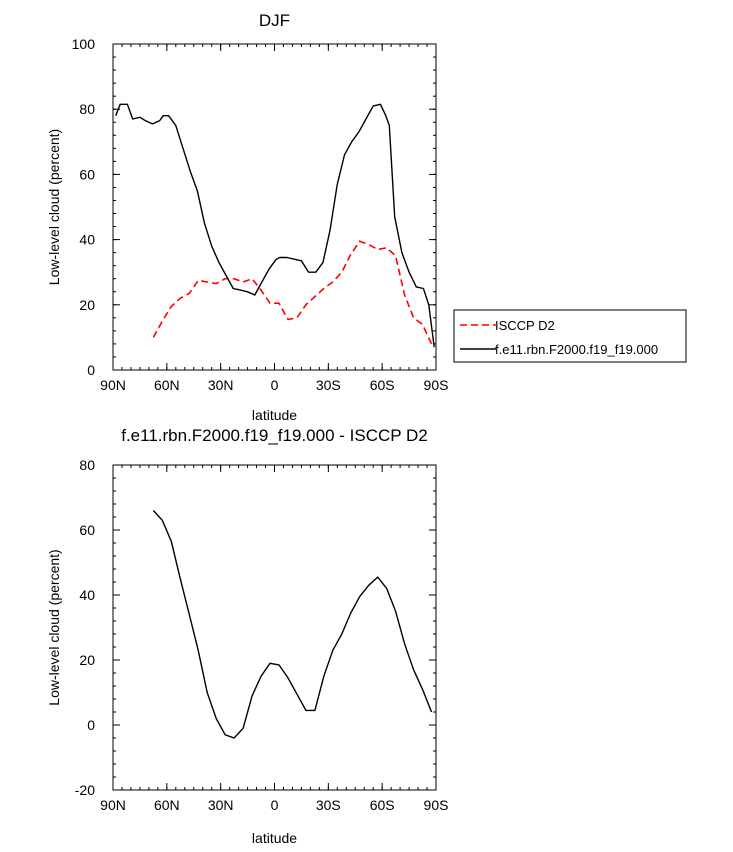 The image size is (733, 852). Describe the element at coordinates (274, 435) in the screenshot. I see `chart-title: f.e11.rbn.F2000.f19_f19.000 - ISCCP D2` at that location.